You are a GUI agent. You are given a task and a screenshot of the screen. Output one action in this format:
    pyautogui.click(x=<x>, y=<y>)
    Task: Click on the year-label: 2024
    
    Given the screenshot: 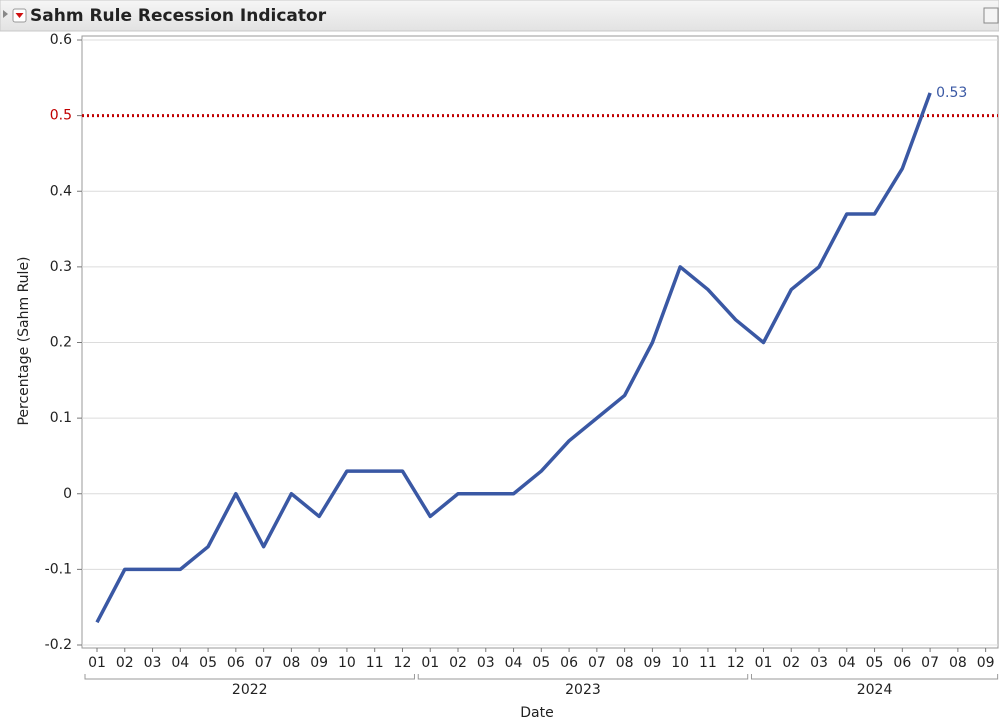 What is the action you would take?
    pyautogui.click(x=875, y=690)
    